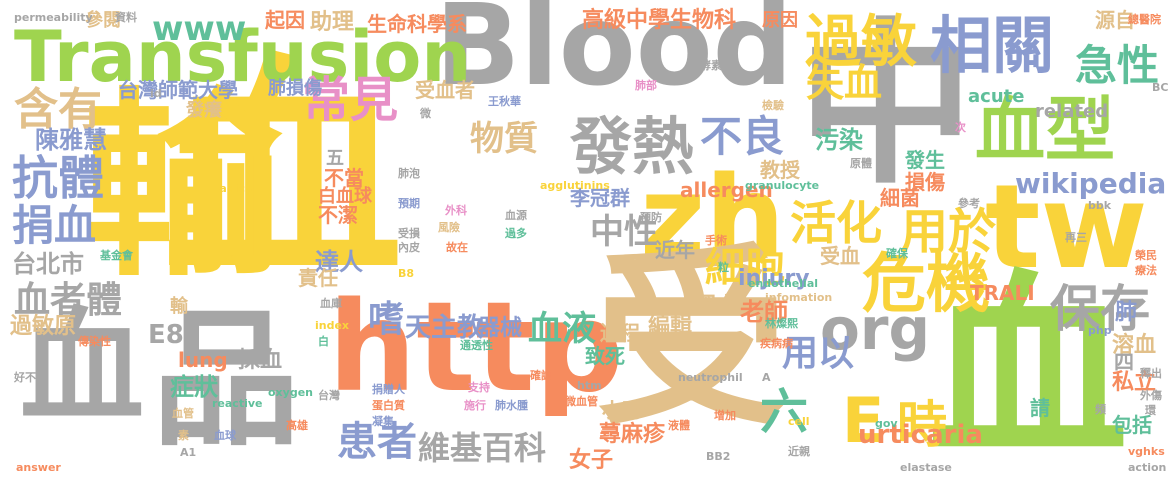 The height and width of the screenshot is (482, 1175). Describe the element at coordinates (456, 210) in the screenshot. I see `word-waike: 外科` at that location.